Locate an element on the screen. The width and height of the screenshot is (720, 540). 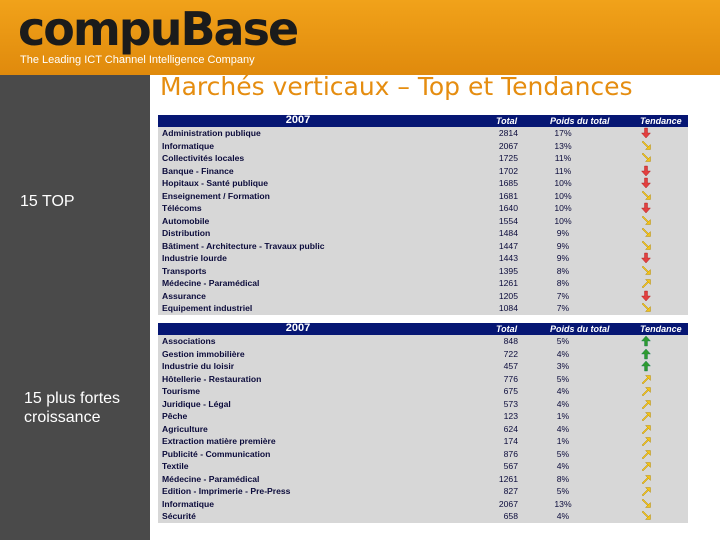
total-value: 1484 is located at coordinates (508, 233).